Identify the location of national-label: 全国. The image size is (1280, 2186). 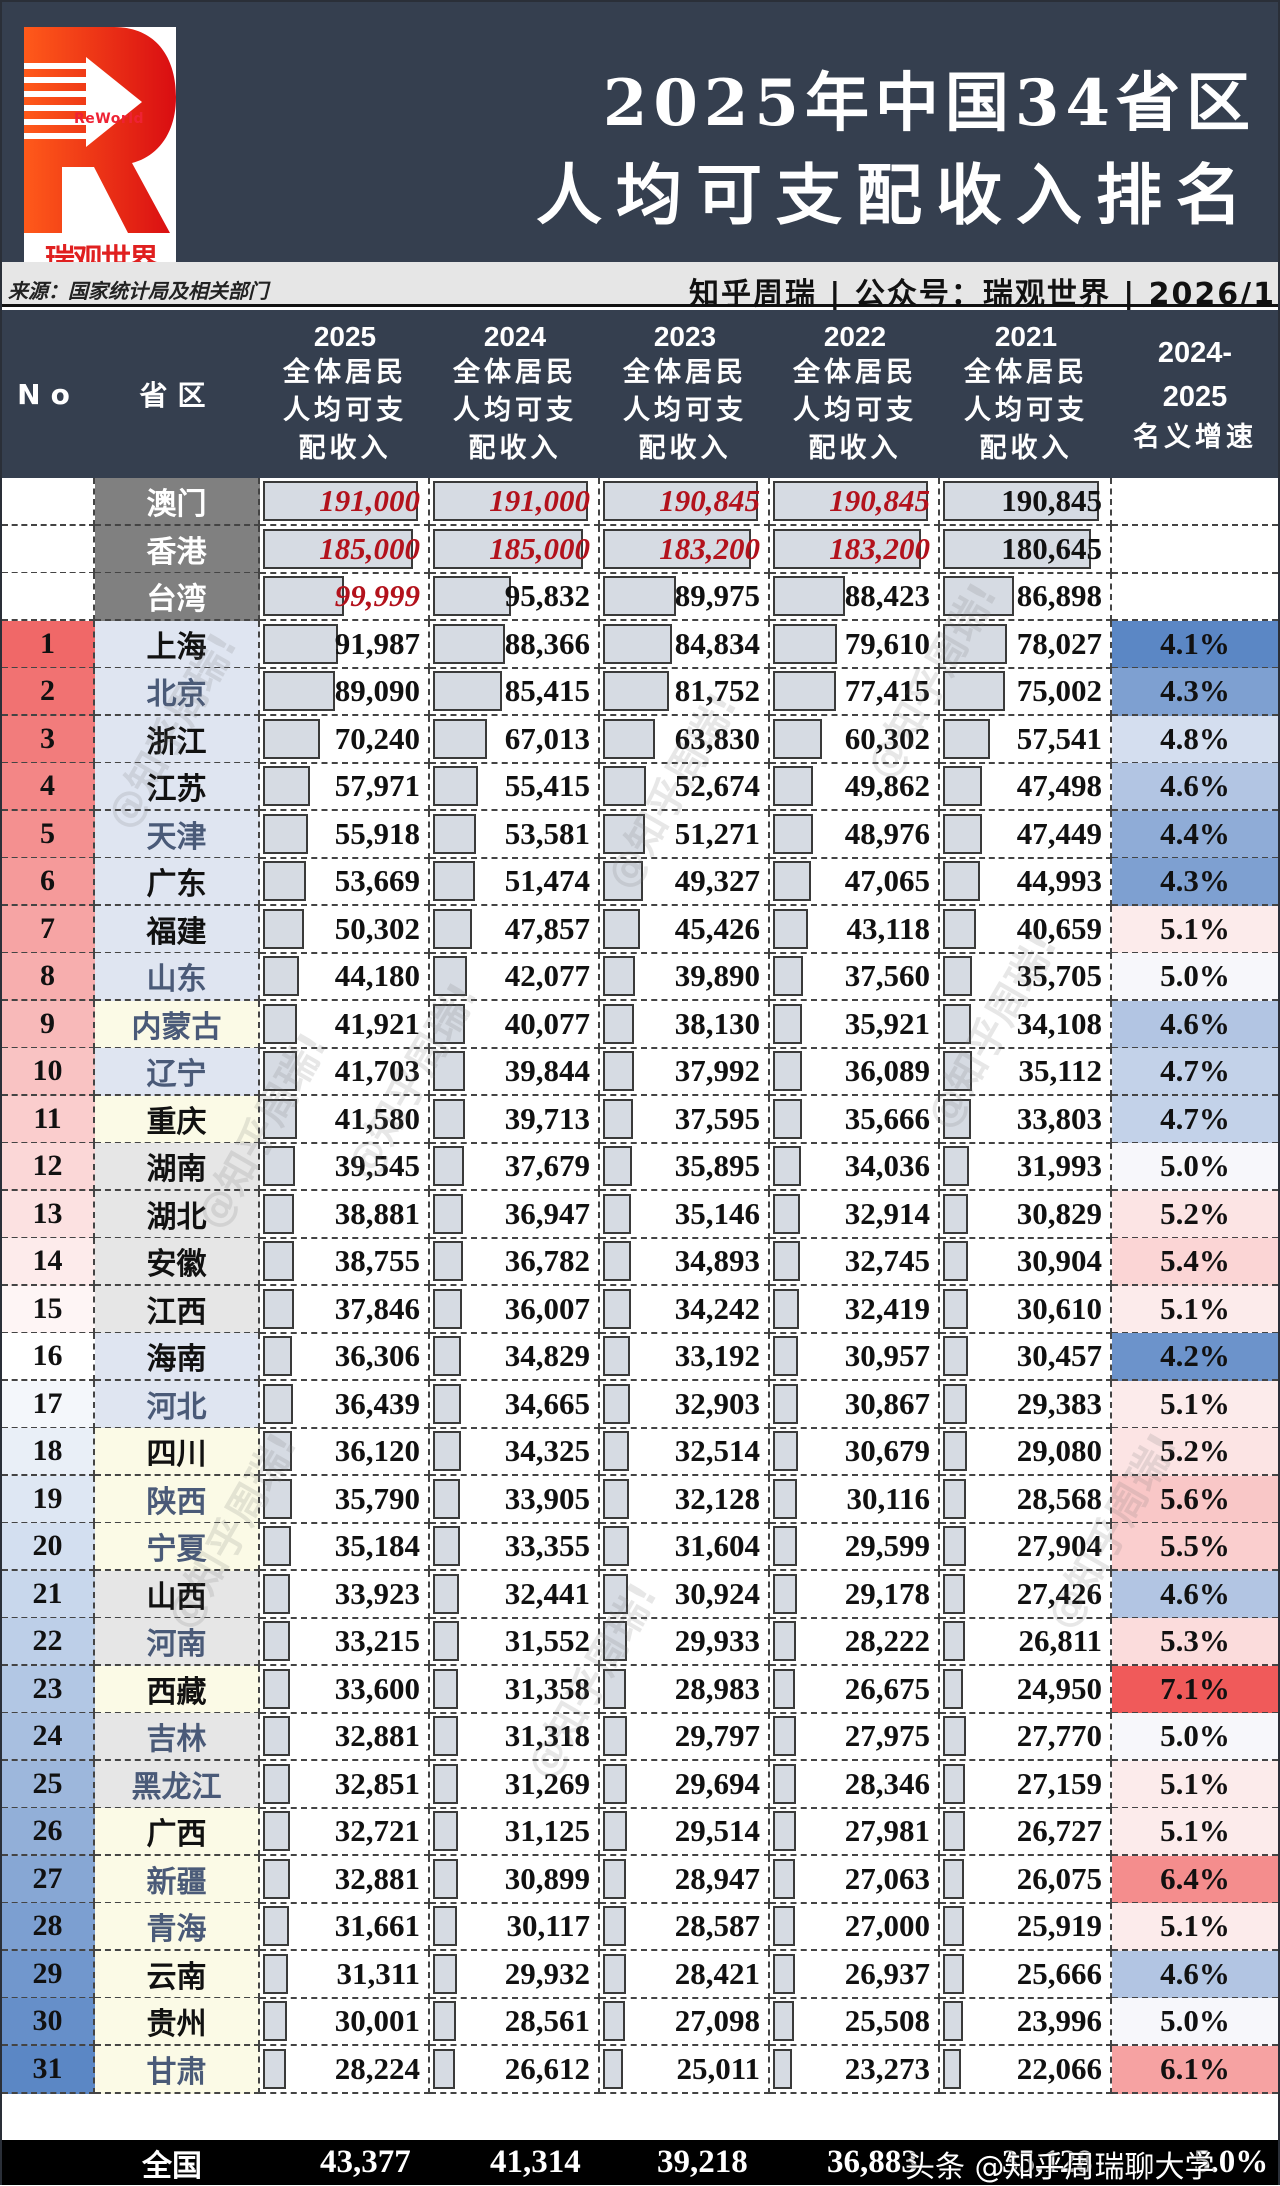
(172, 2166).